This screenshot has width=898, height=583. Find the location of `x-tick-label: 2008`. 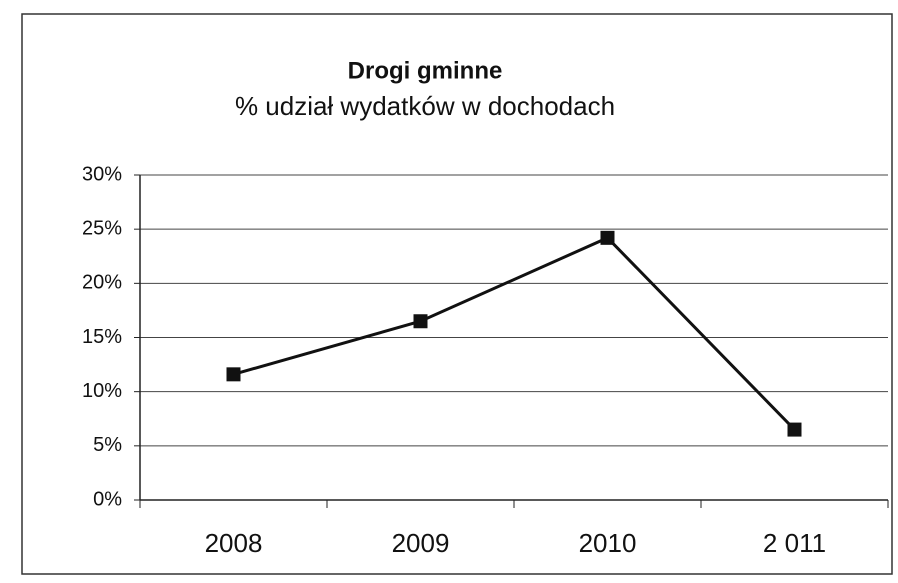

x-tick-label: 2008 is located at coordinates (234, 543).